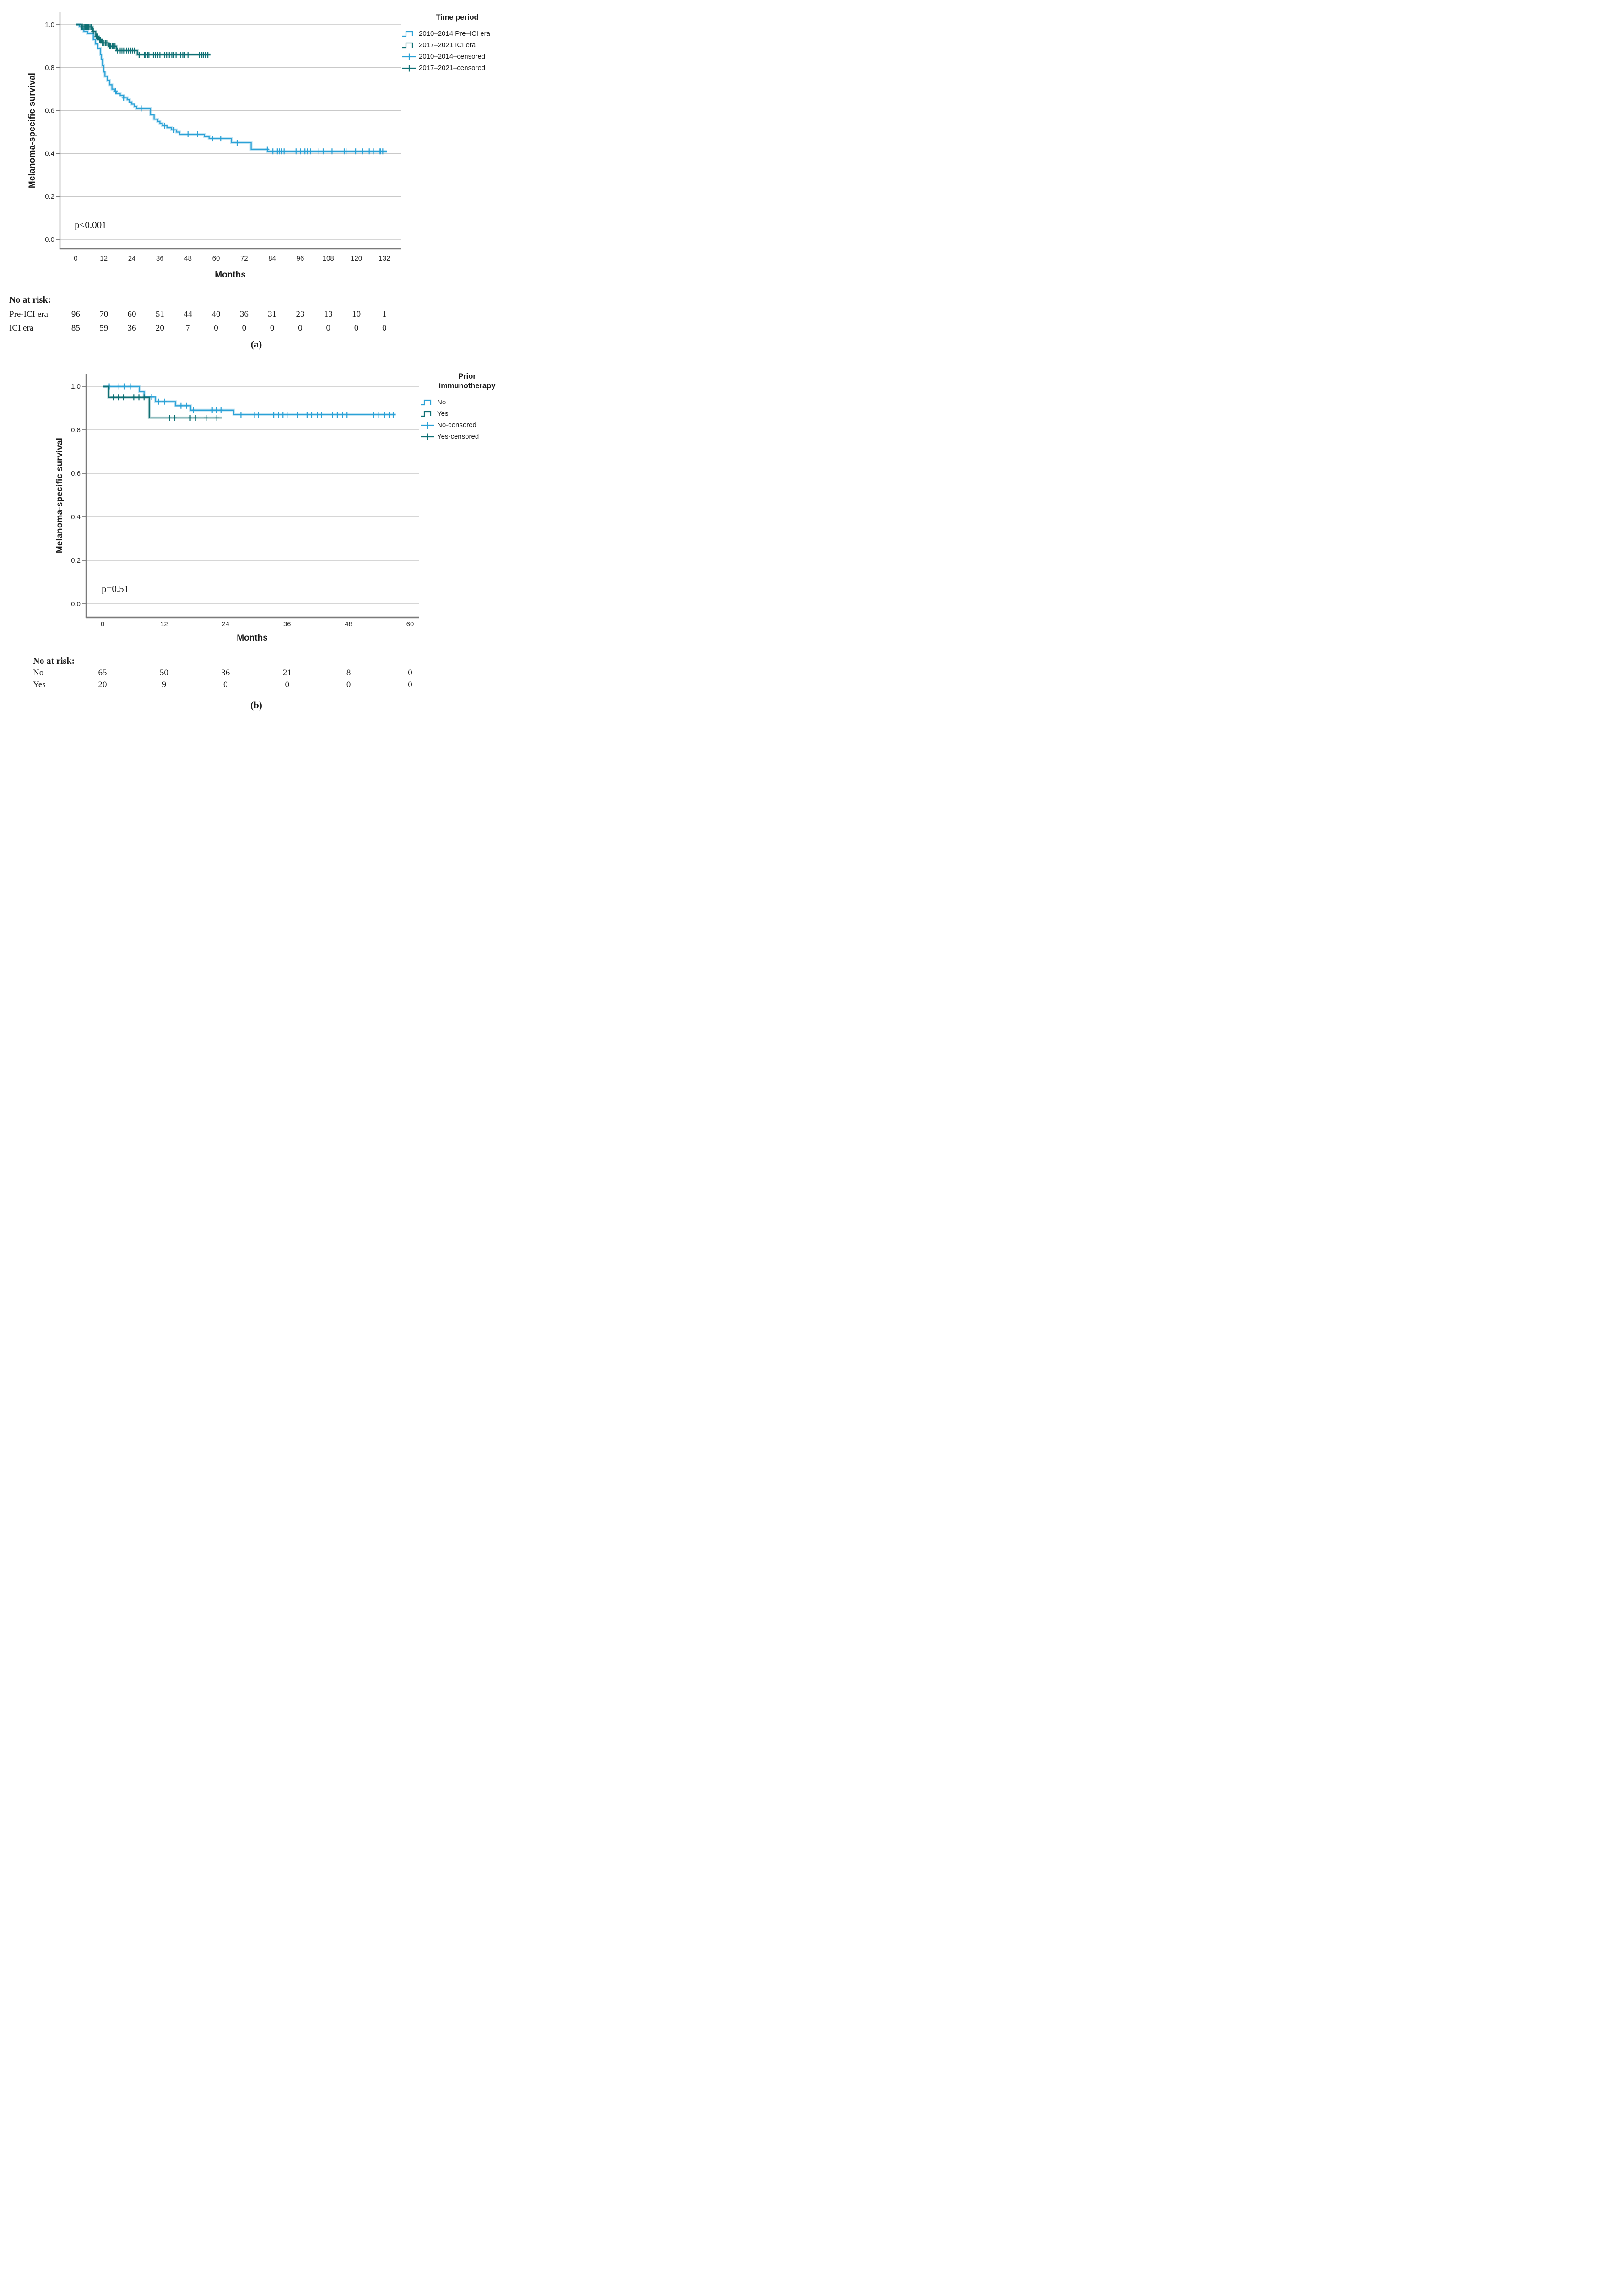 This screenshot has width=1624, height=2280. Describe the element at coordinates (30, 300) in the screenshot. I see `risk-table-header-a: No at risk:` at that location.